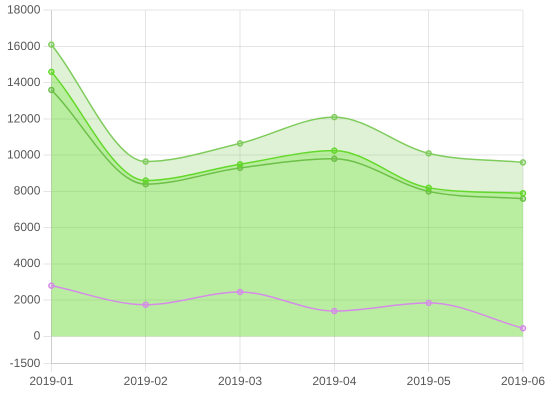 This screenshot has height=396, width=553. I want to click on y-tick-label: -1500, so click(25, 363).